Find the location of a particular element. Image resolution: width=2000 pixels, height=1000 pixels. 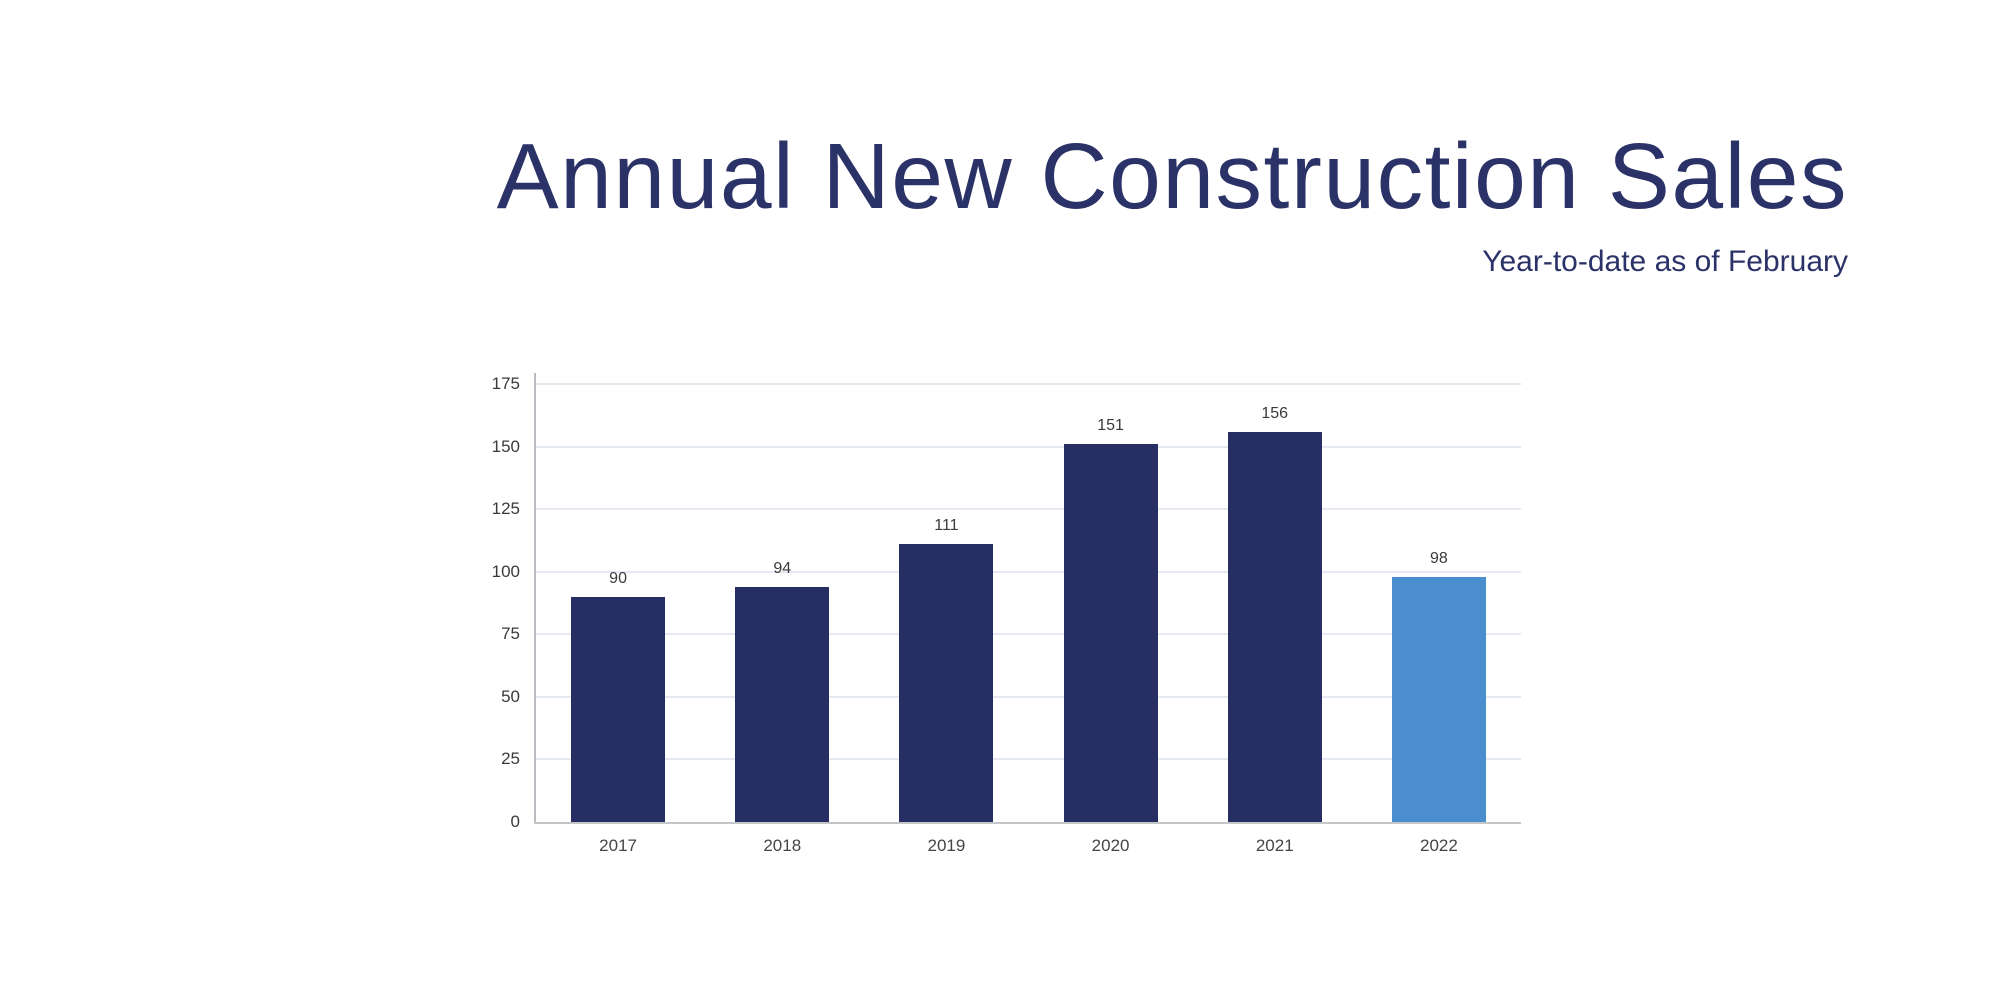

x-tick-label-2020: 2020 is located at coordinates (1110, 845).